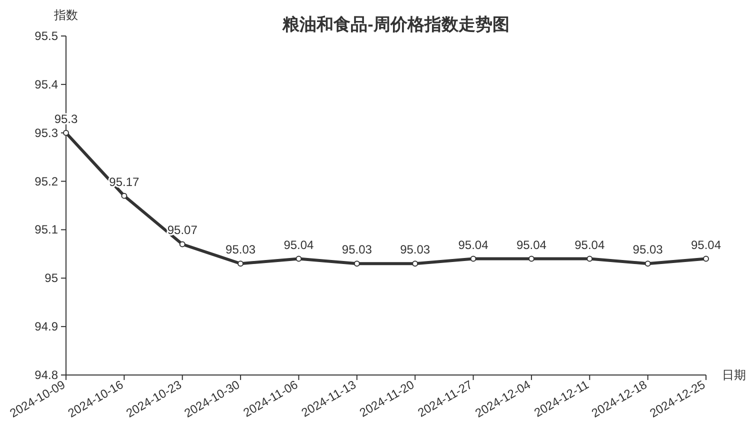 Image resolution: width=751 pixels, height=427 pixels. Describe the element at coordinates (46, 327) in the screenshot. I see `y-tick-label: 94.9` at that location.